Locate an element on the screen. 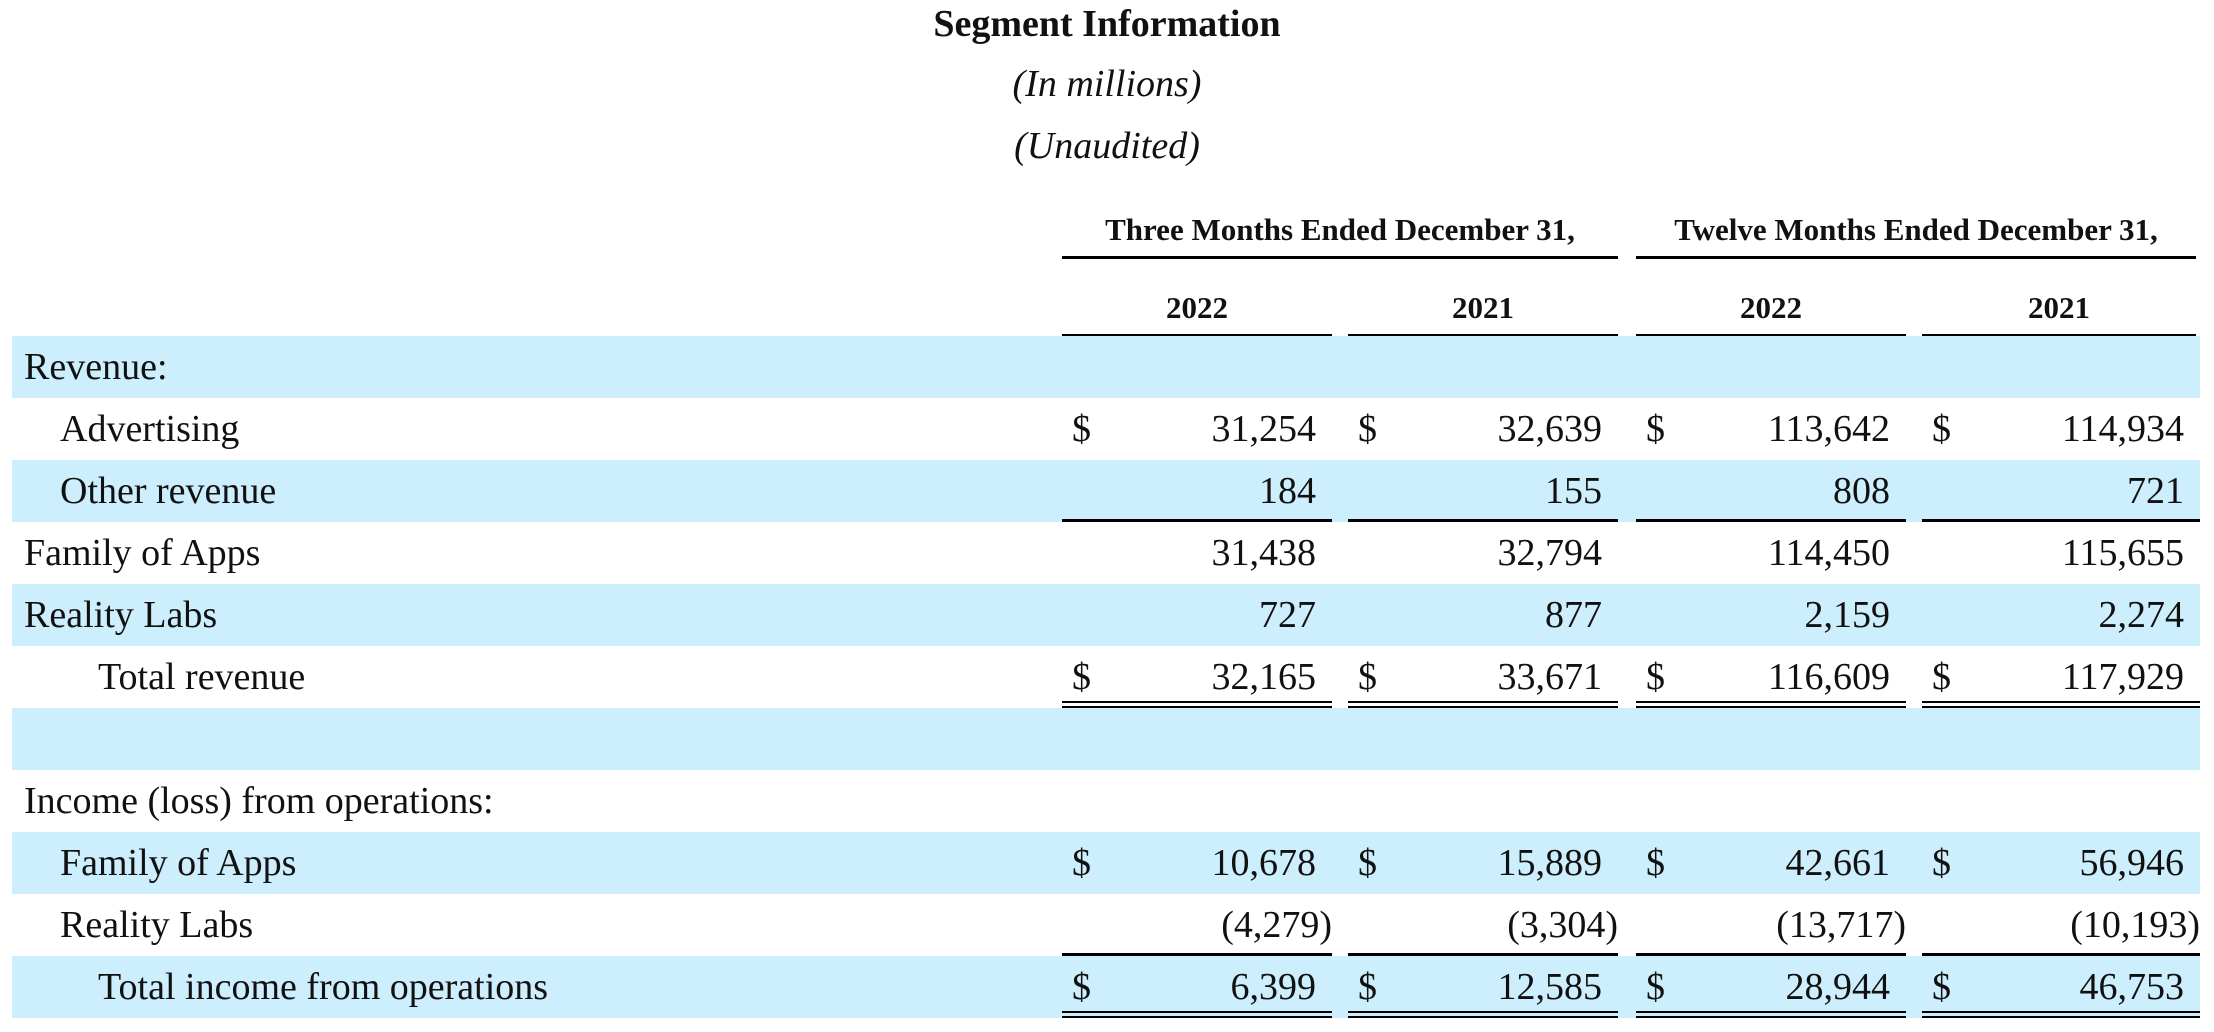 The image size is (2214, 1032). value-text: 32,639 is located at coordinates (1550, 429).